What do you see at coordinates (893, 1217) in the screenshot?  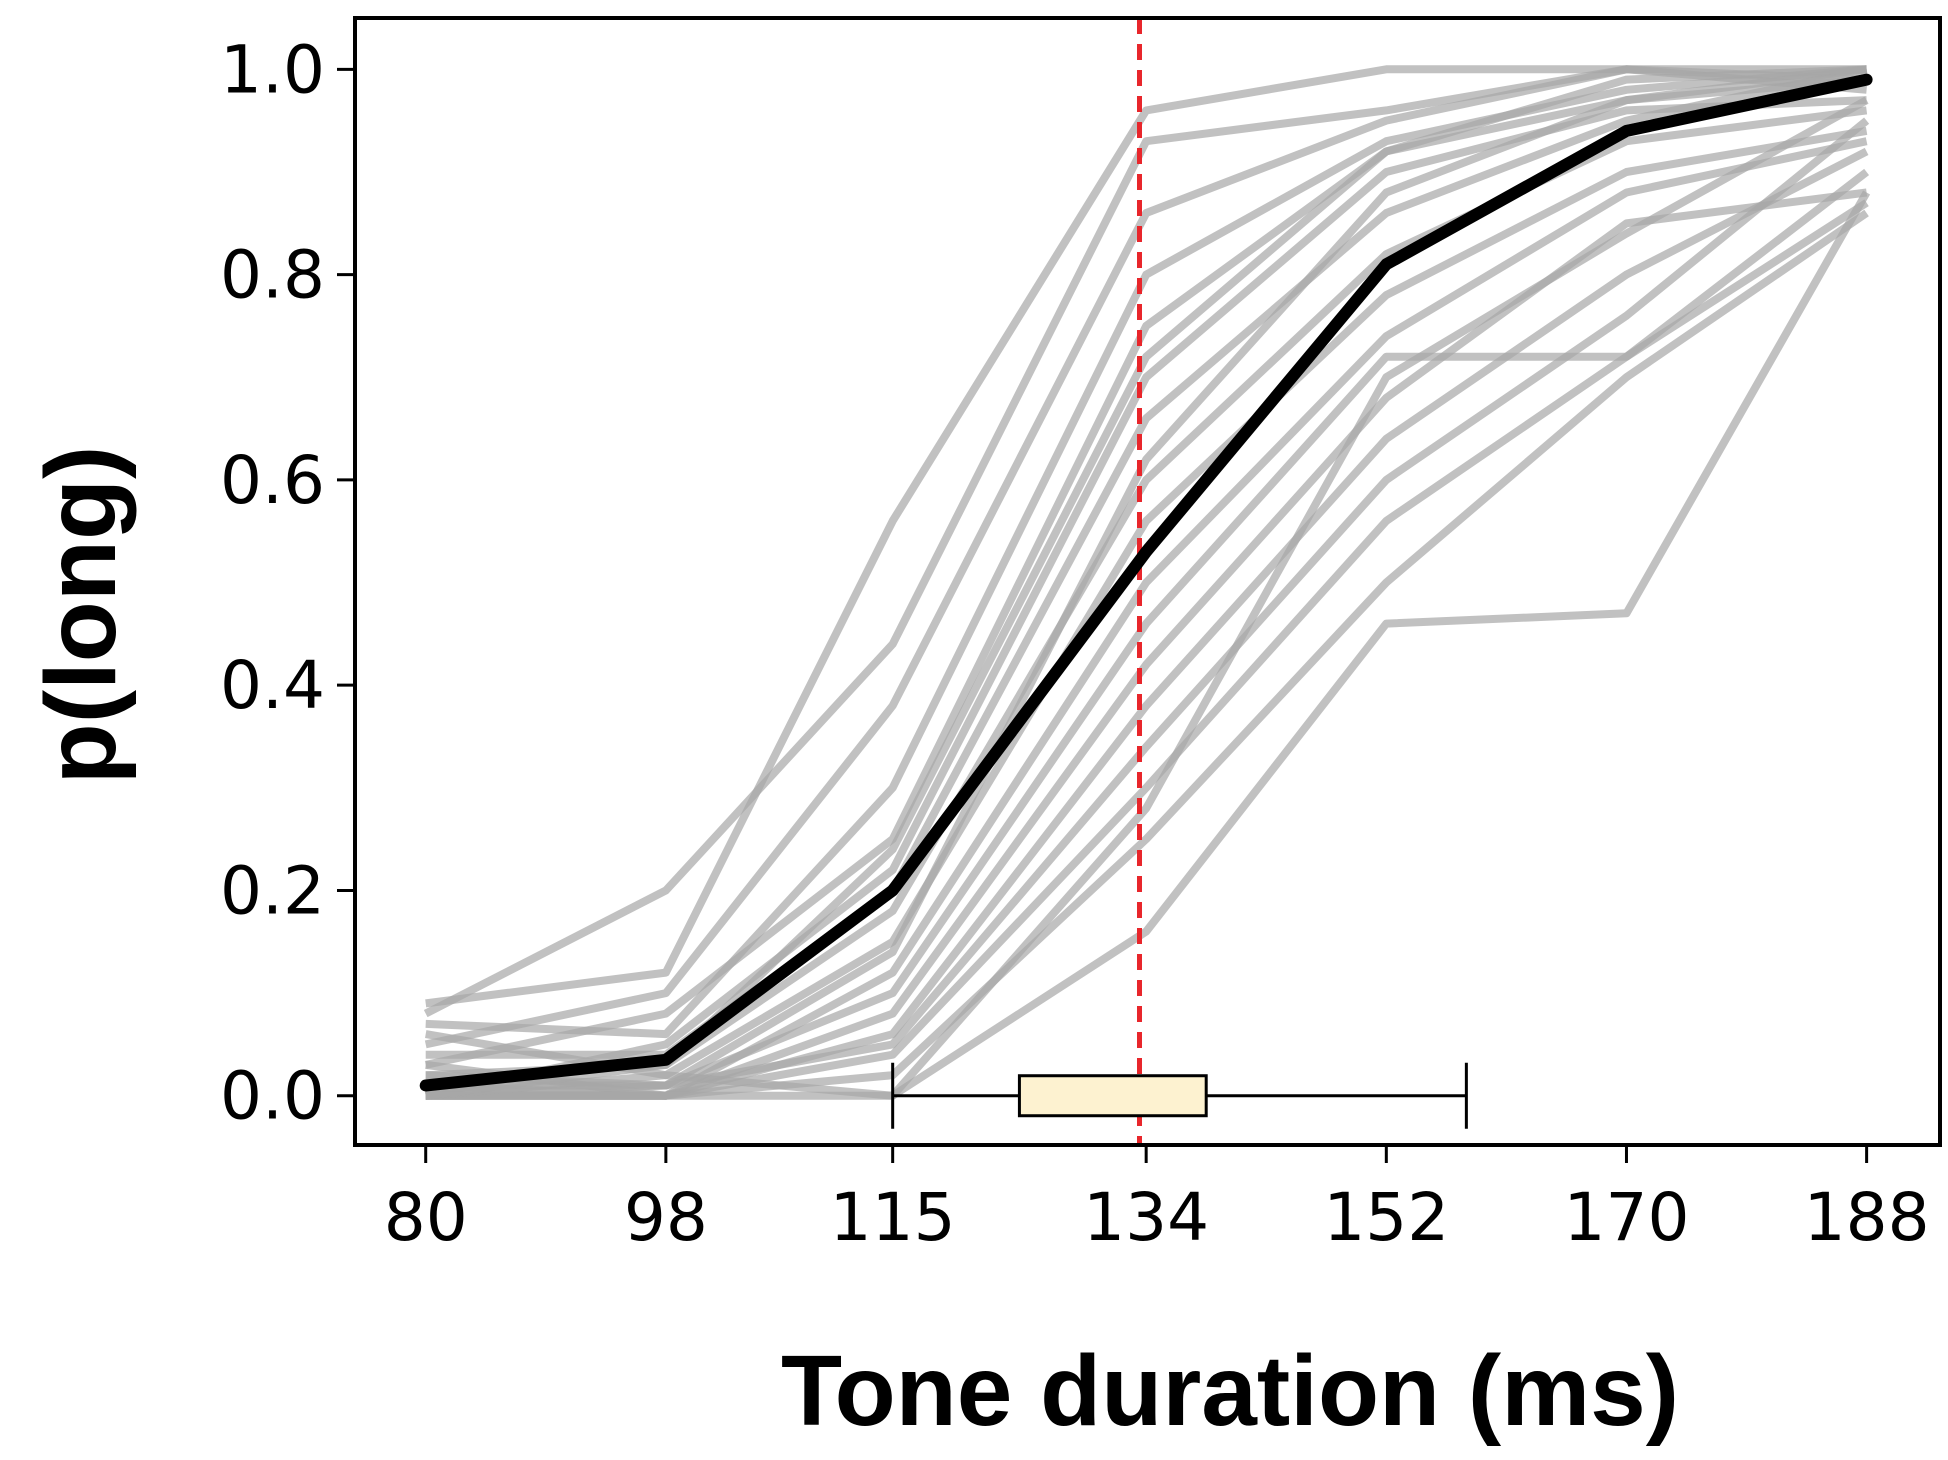 I see `x-tick-label-115: 115` at bounding box center [893, 1217].